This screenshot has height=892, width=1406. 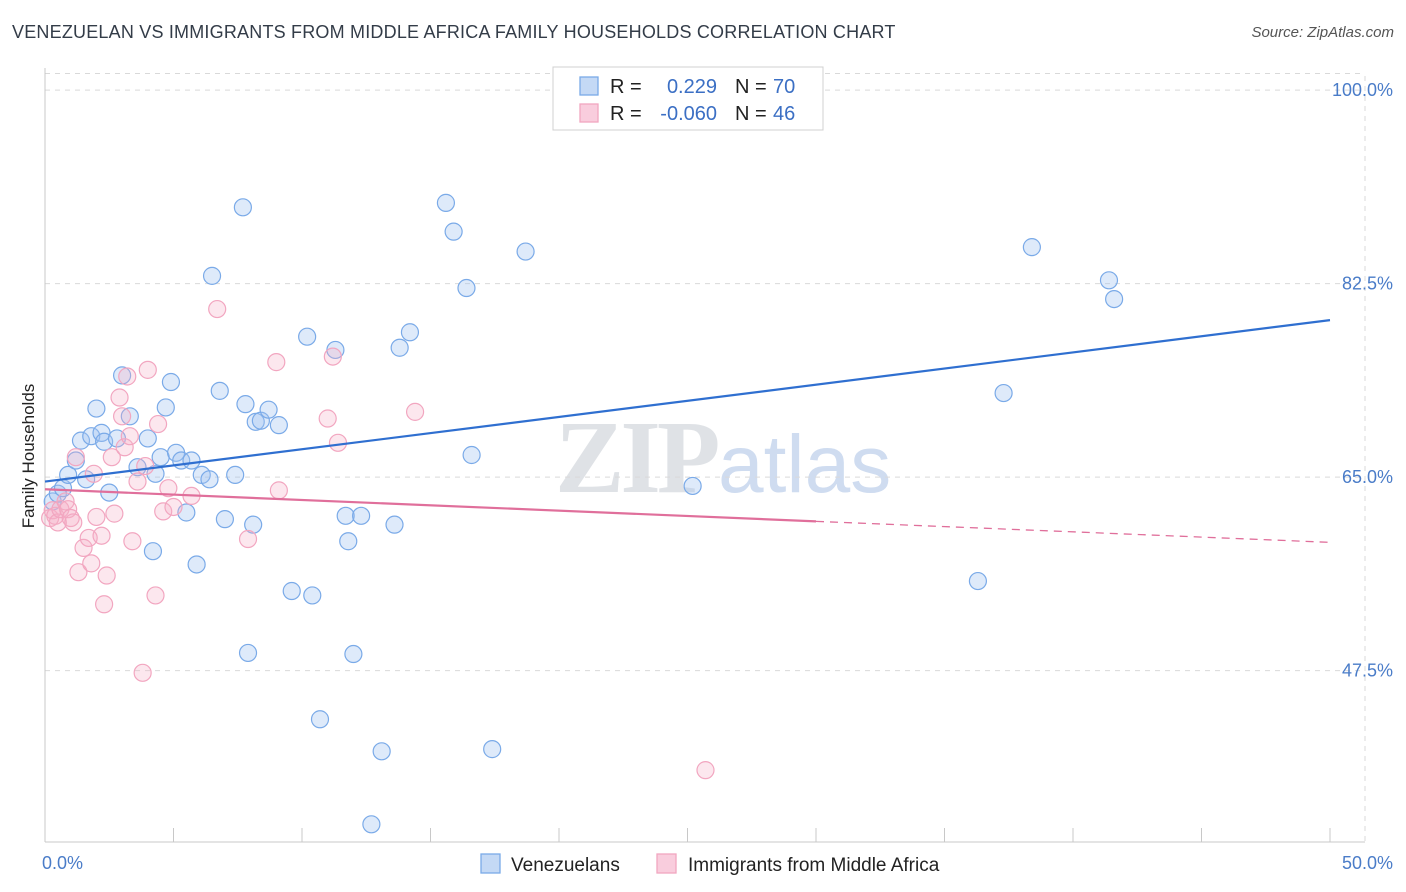 I want to click on legend-r-label-1: R =, so click(x=626, y=87).